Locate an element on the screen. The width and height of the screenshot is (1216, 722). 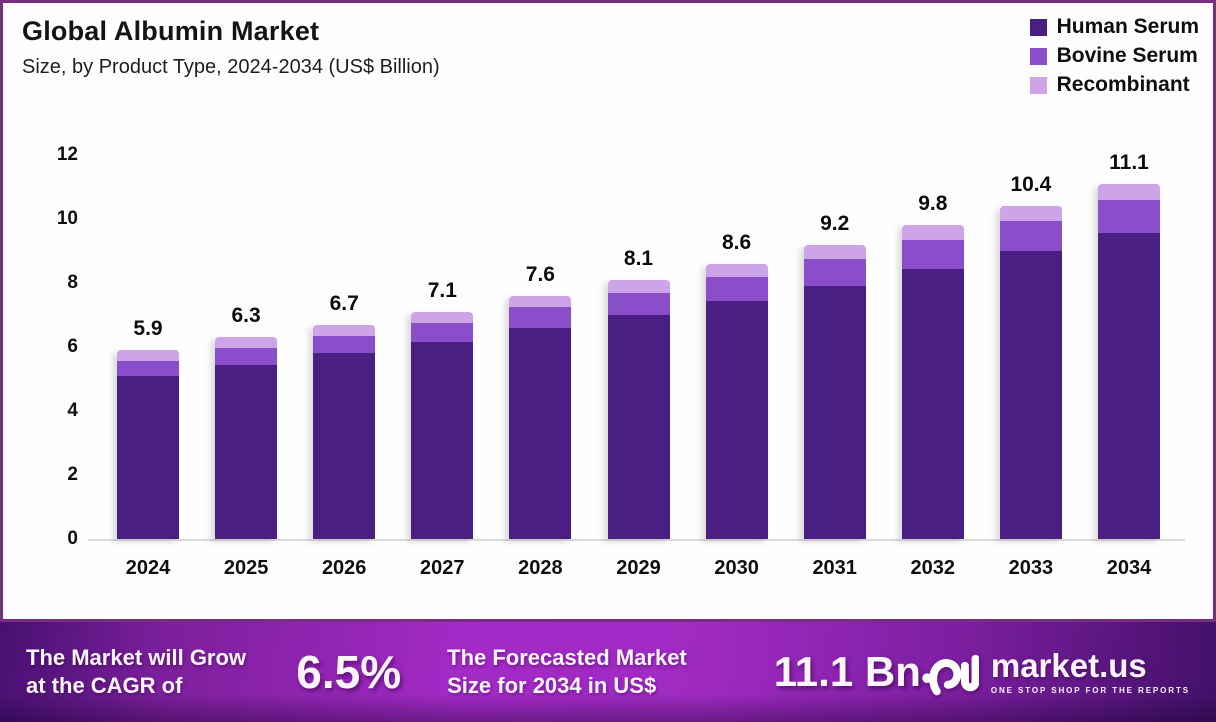
y-axis-tick: 4 is located at coordinates (72, 410).